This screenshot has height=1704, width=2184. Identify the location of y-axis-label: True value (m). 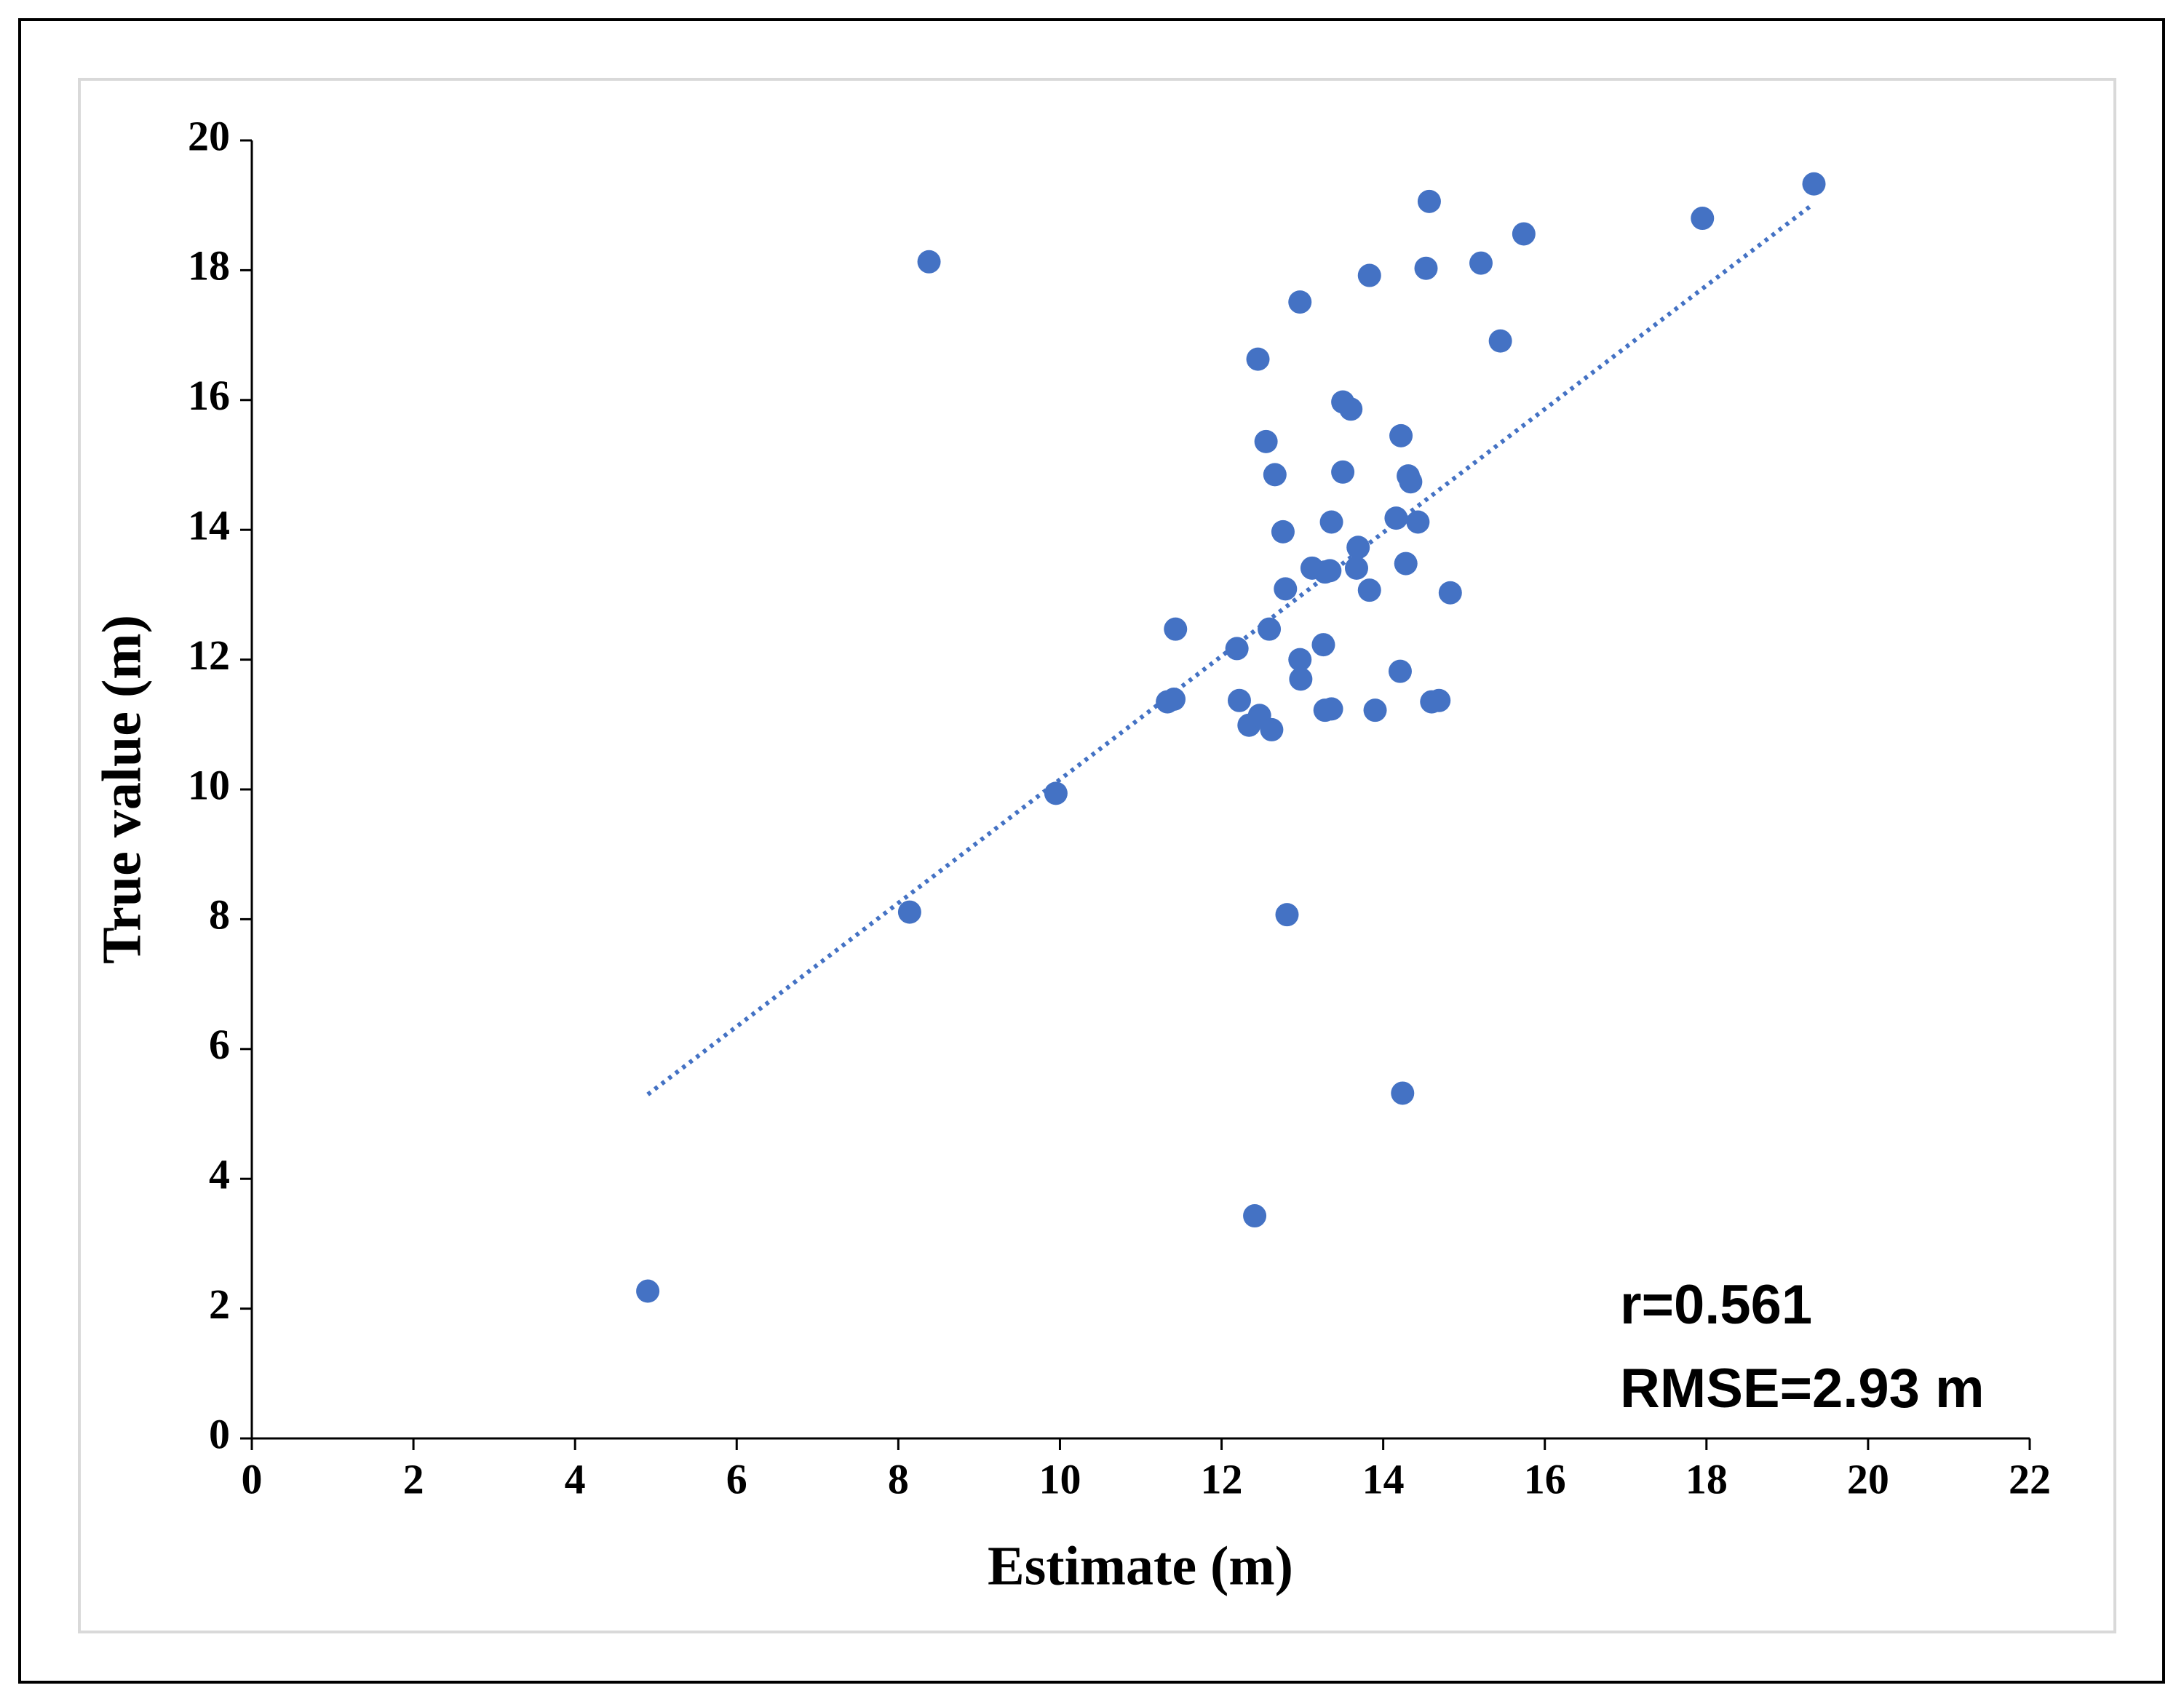
(122, 789).